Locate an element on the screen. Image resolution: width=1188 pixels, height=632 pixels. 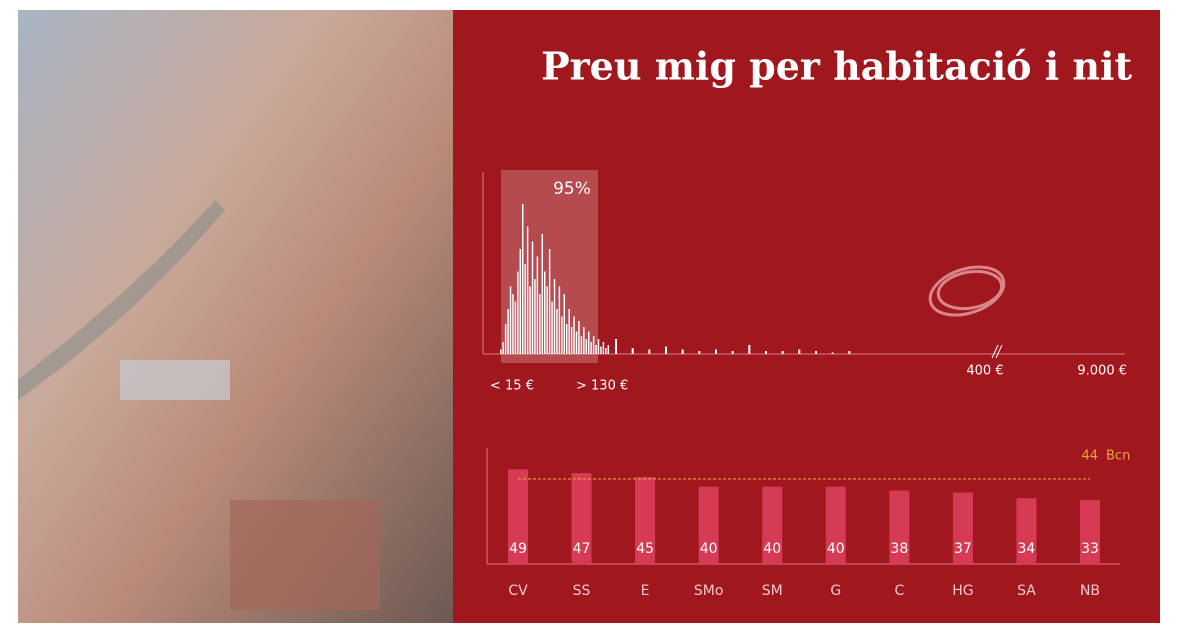
category-label: HG is located at coordinates (962, 591).